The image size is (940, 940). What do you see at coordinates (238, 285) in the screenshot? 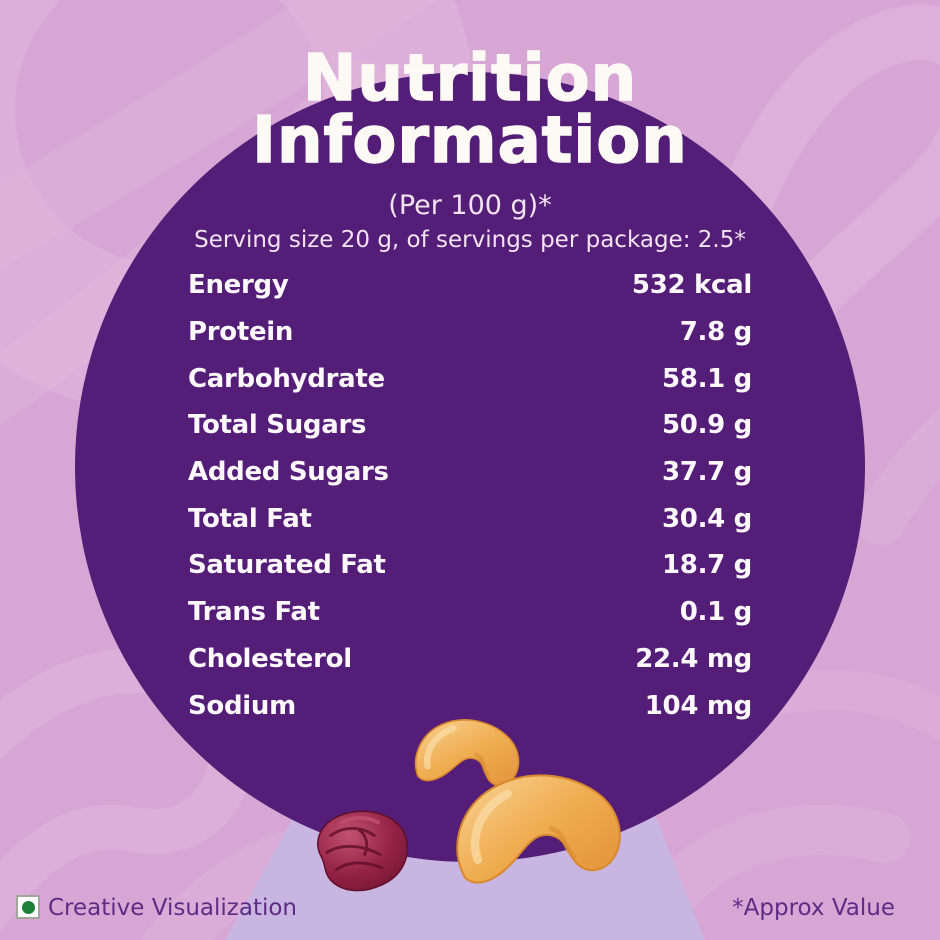
I see `row-label: Energy` at bounding box center [238, 285].